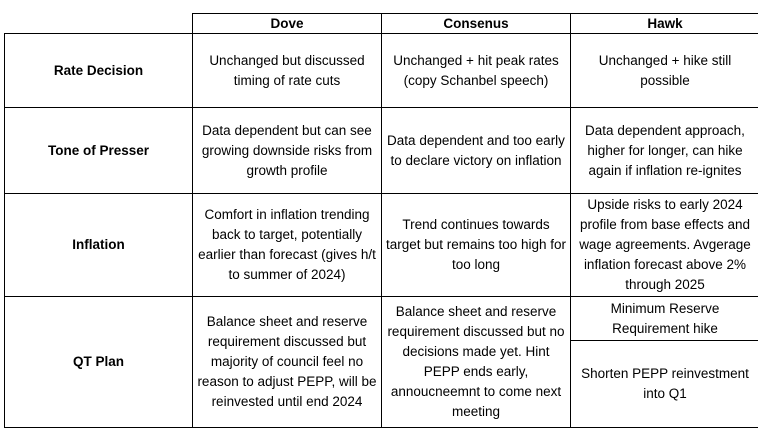 This screenshot has width=758, height=438. What do you see at coordinates (98, 151) in the screenshot?
I see `row-header-tone-of-presser: Tone of Presser` at bounding box center [98, 151].